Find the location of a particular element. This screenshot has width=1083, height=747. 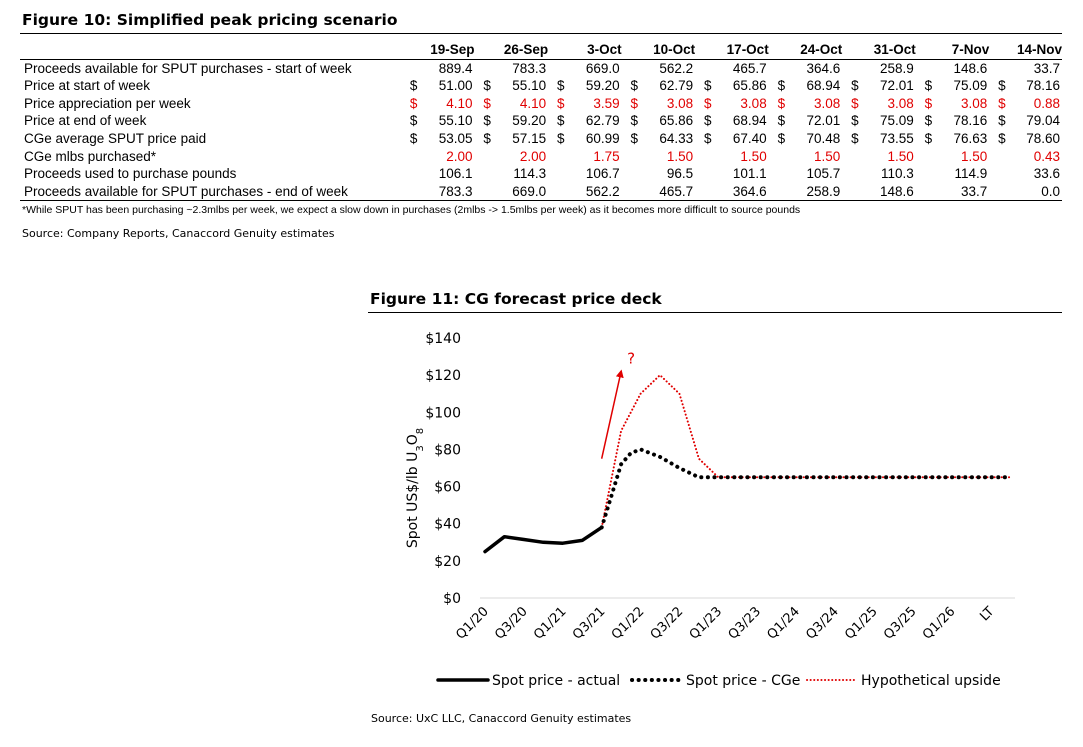

table-cell-value: 62.79 is located at coordinates (602, 121).